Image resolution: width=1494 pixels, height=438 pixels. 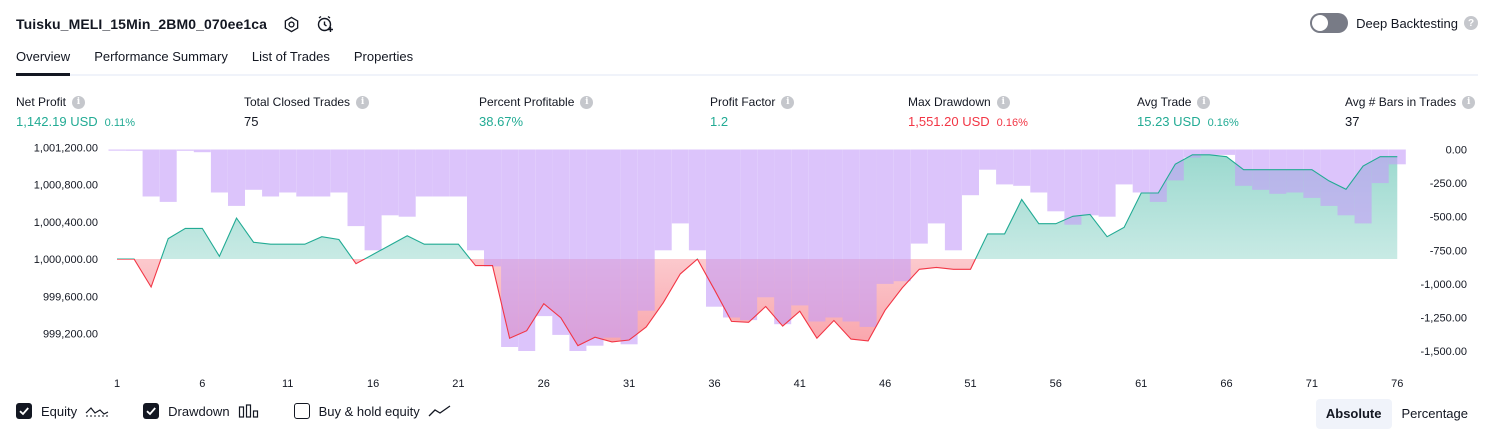 I want to click on x-tick-label: 16, so click(x=373, y=384).